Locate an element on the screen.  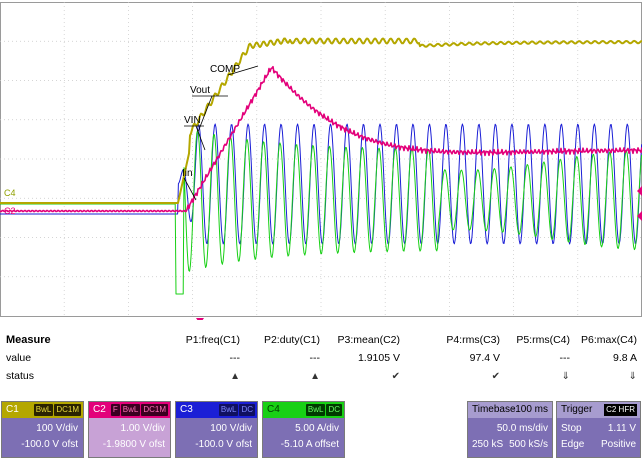
label-vin: VIN is located at coordinates (192, 120).